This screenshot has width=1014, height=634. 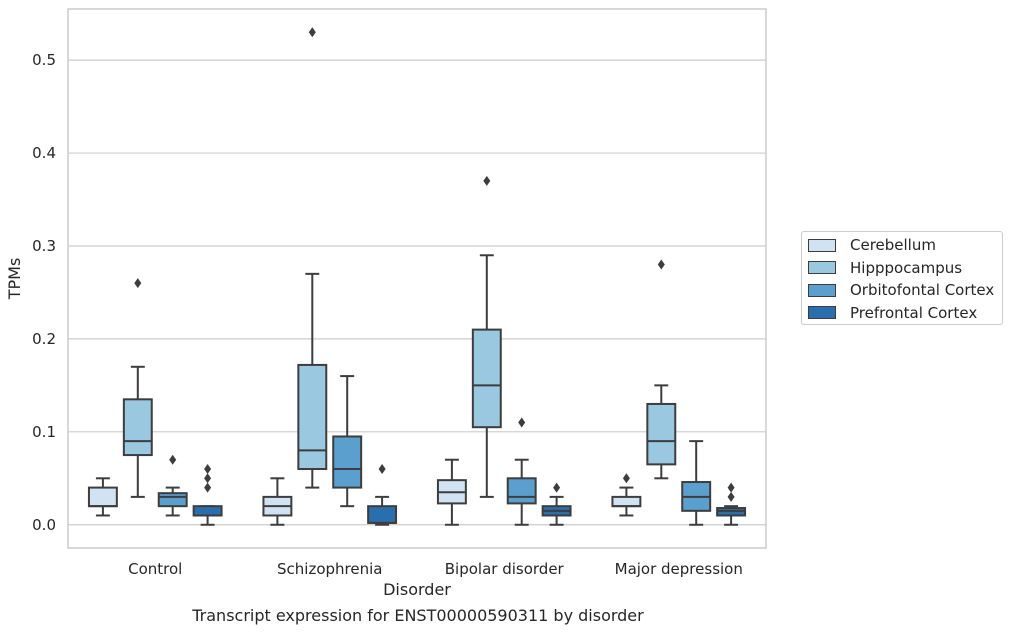 What do you see at coordinates (14, 279) in the screenshot?
I see `y-axis-label: TPMs` at bounding box center [14, 279].